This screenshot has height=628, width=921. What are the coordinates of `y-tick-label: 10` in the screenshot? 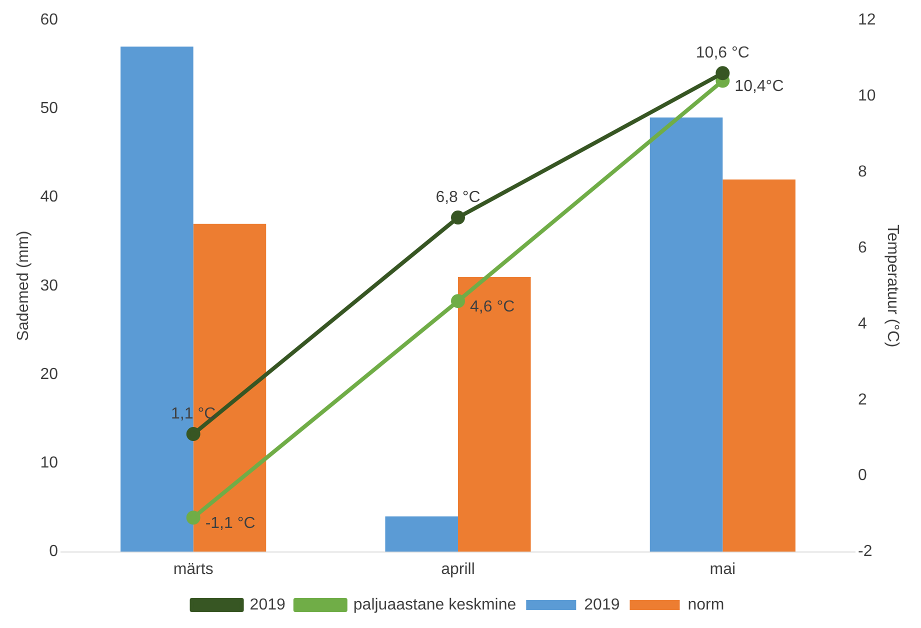 It's located at (49, 463).